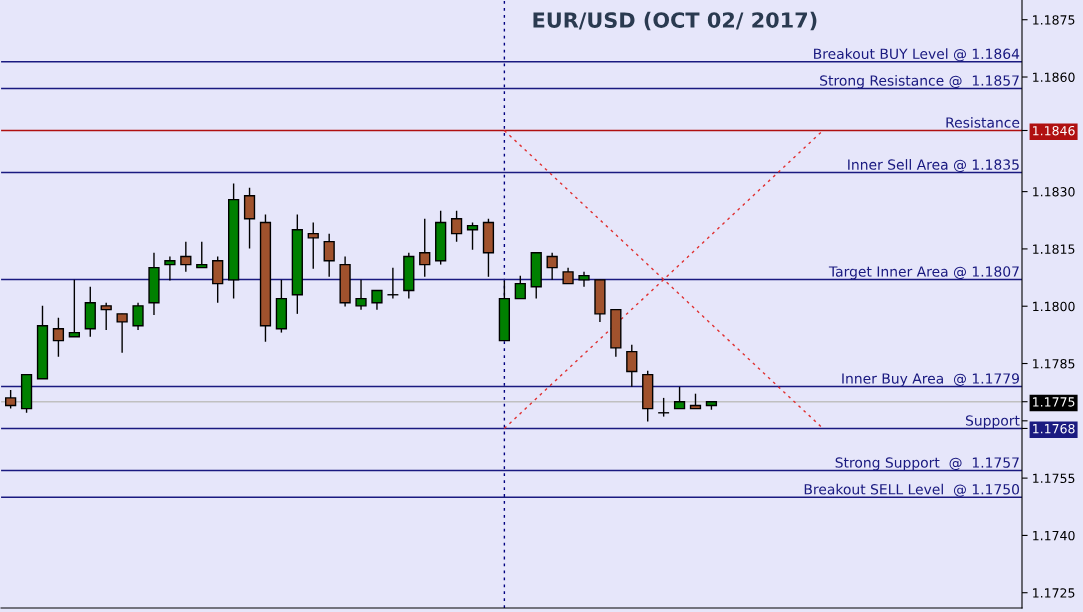  What do you see at coordinates (1054, 77) in the screenshot?
I see `y-tick-label: 1.1860` at bounding box center [1054, 77].